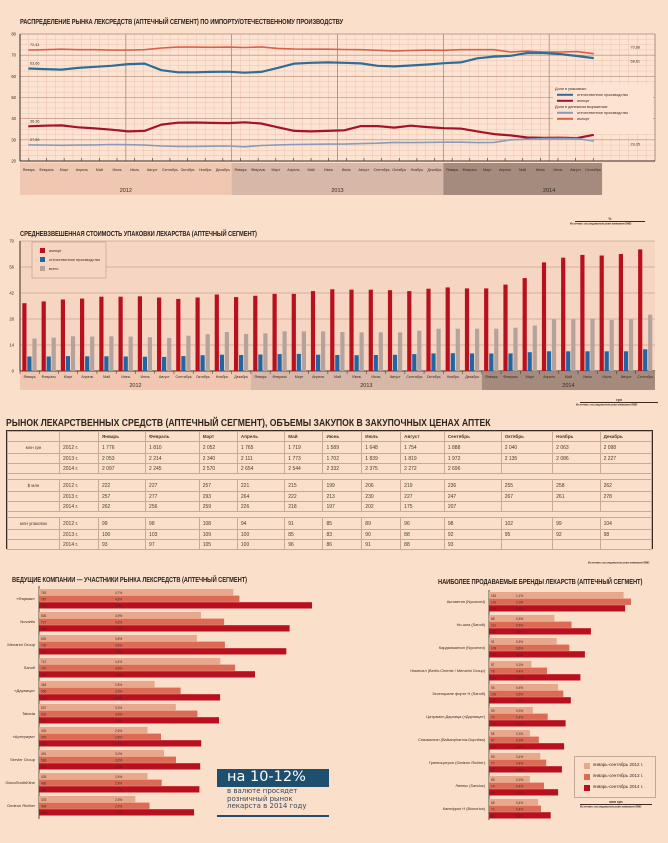  What do you see at coordinates (13, 76) in the screenshot?
I see `y-tick-label: 60` at bounding box center [13, 76].